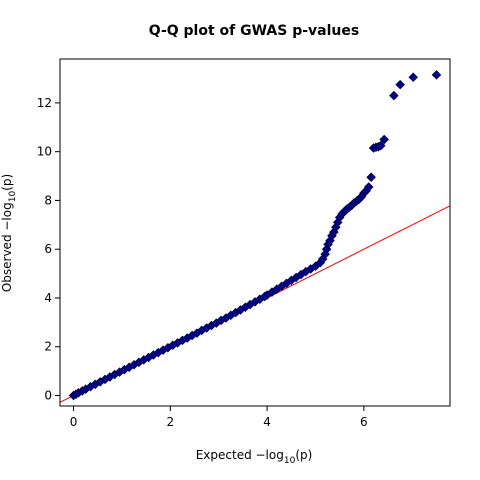 The height and width of the screenshot is (480, 480). I want to click on chart-title: Q-Q plot of GWAS p-values, so click(254, 31).